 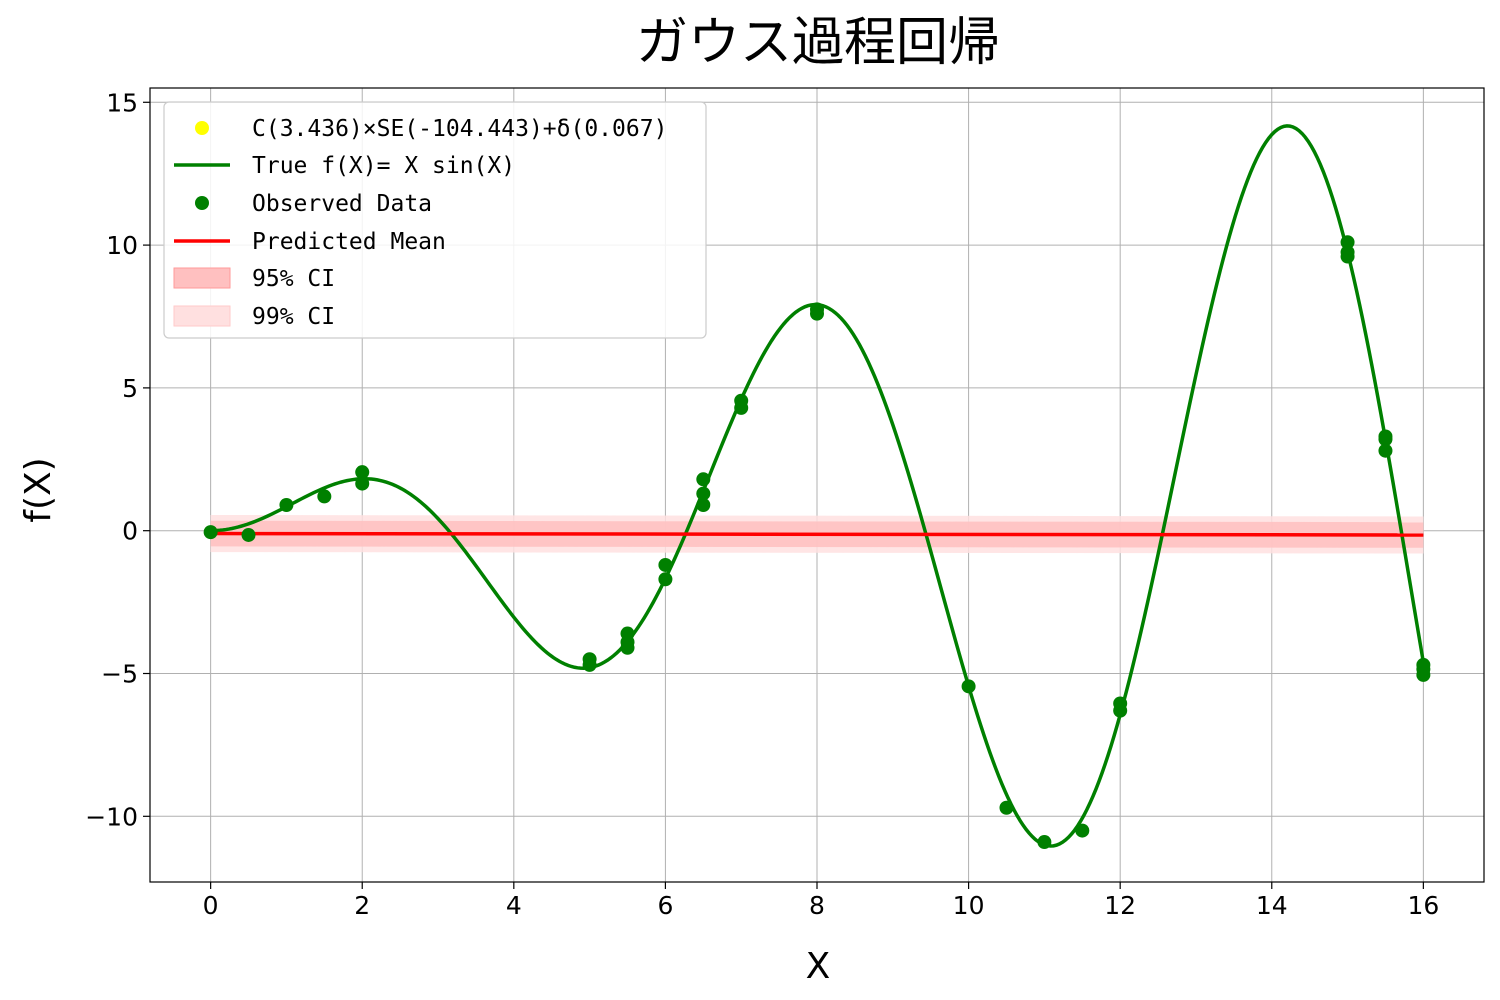 What do you see at coordinates (349, 242) in the screenshot?
I see `legend-label-mean: Predicted Mean` at bounding box center [349, 242].